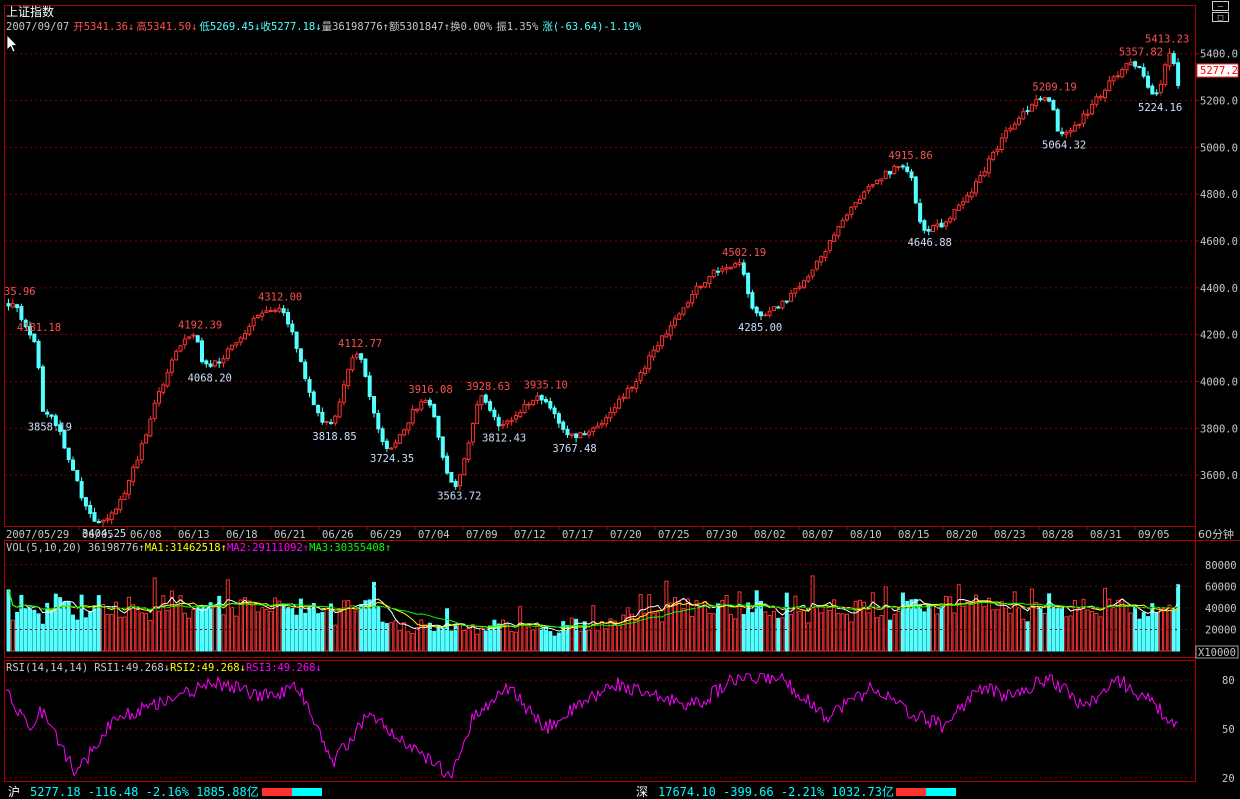 The image size is (1240, 799). Describe the element at coordinates (1106, 535) in the screenshot. I see `date-axis-label: 08/31` at that location.